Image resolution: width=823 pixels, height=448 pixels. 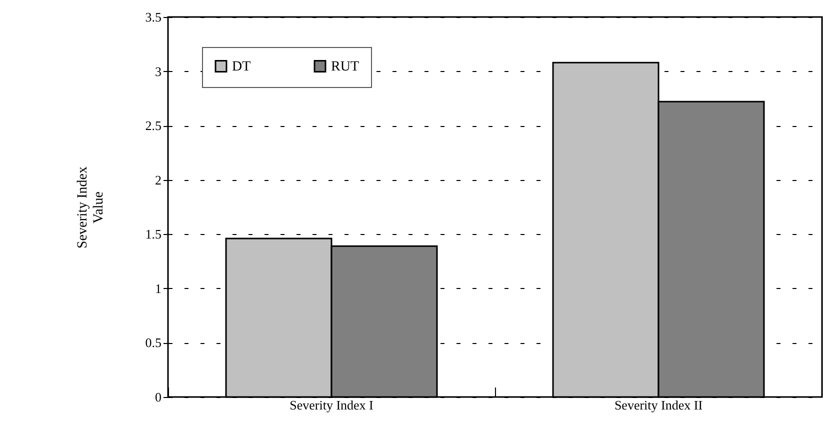 What do you see at coordinates (158, 397) in the screenshot?
I see `y-tick-label: 0` at bounding box center [158, 397].